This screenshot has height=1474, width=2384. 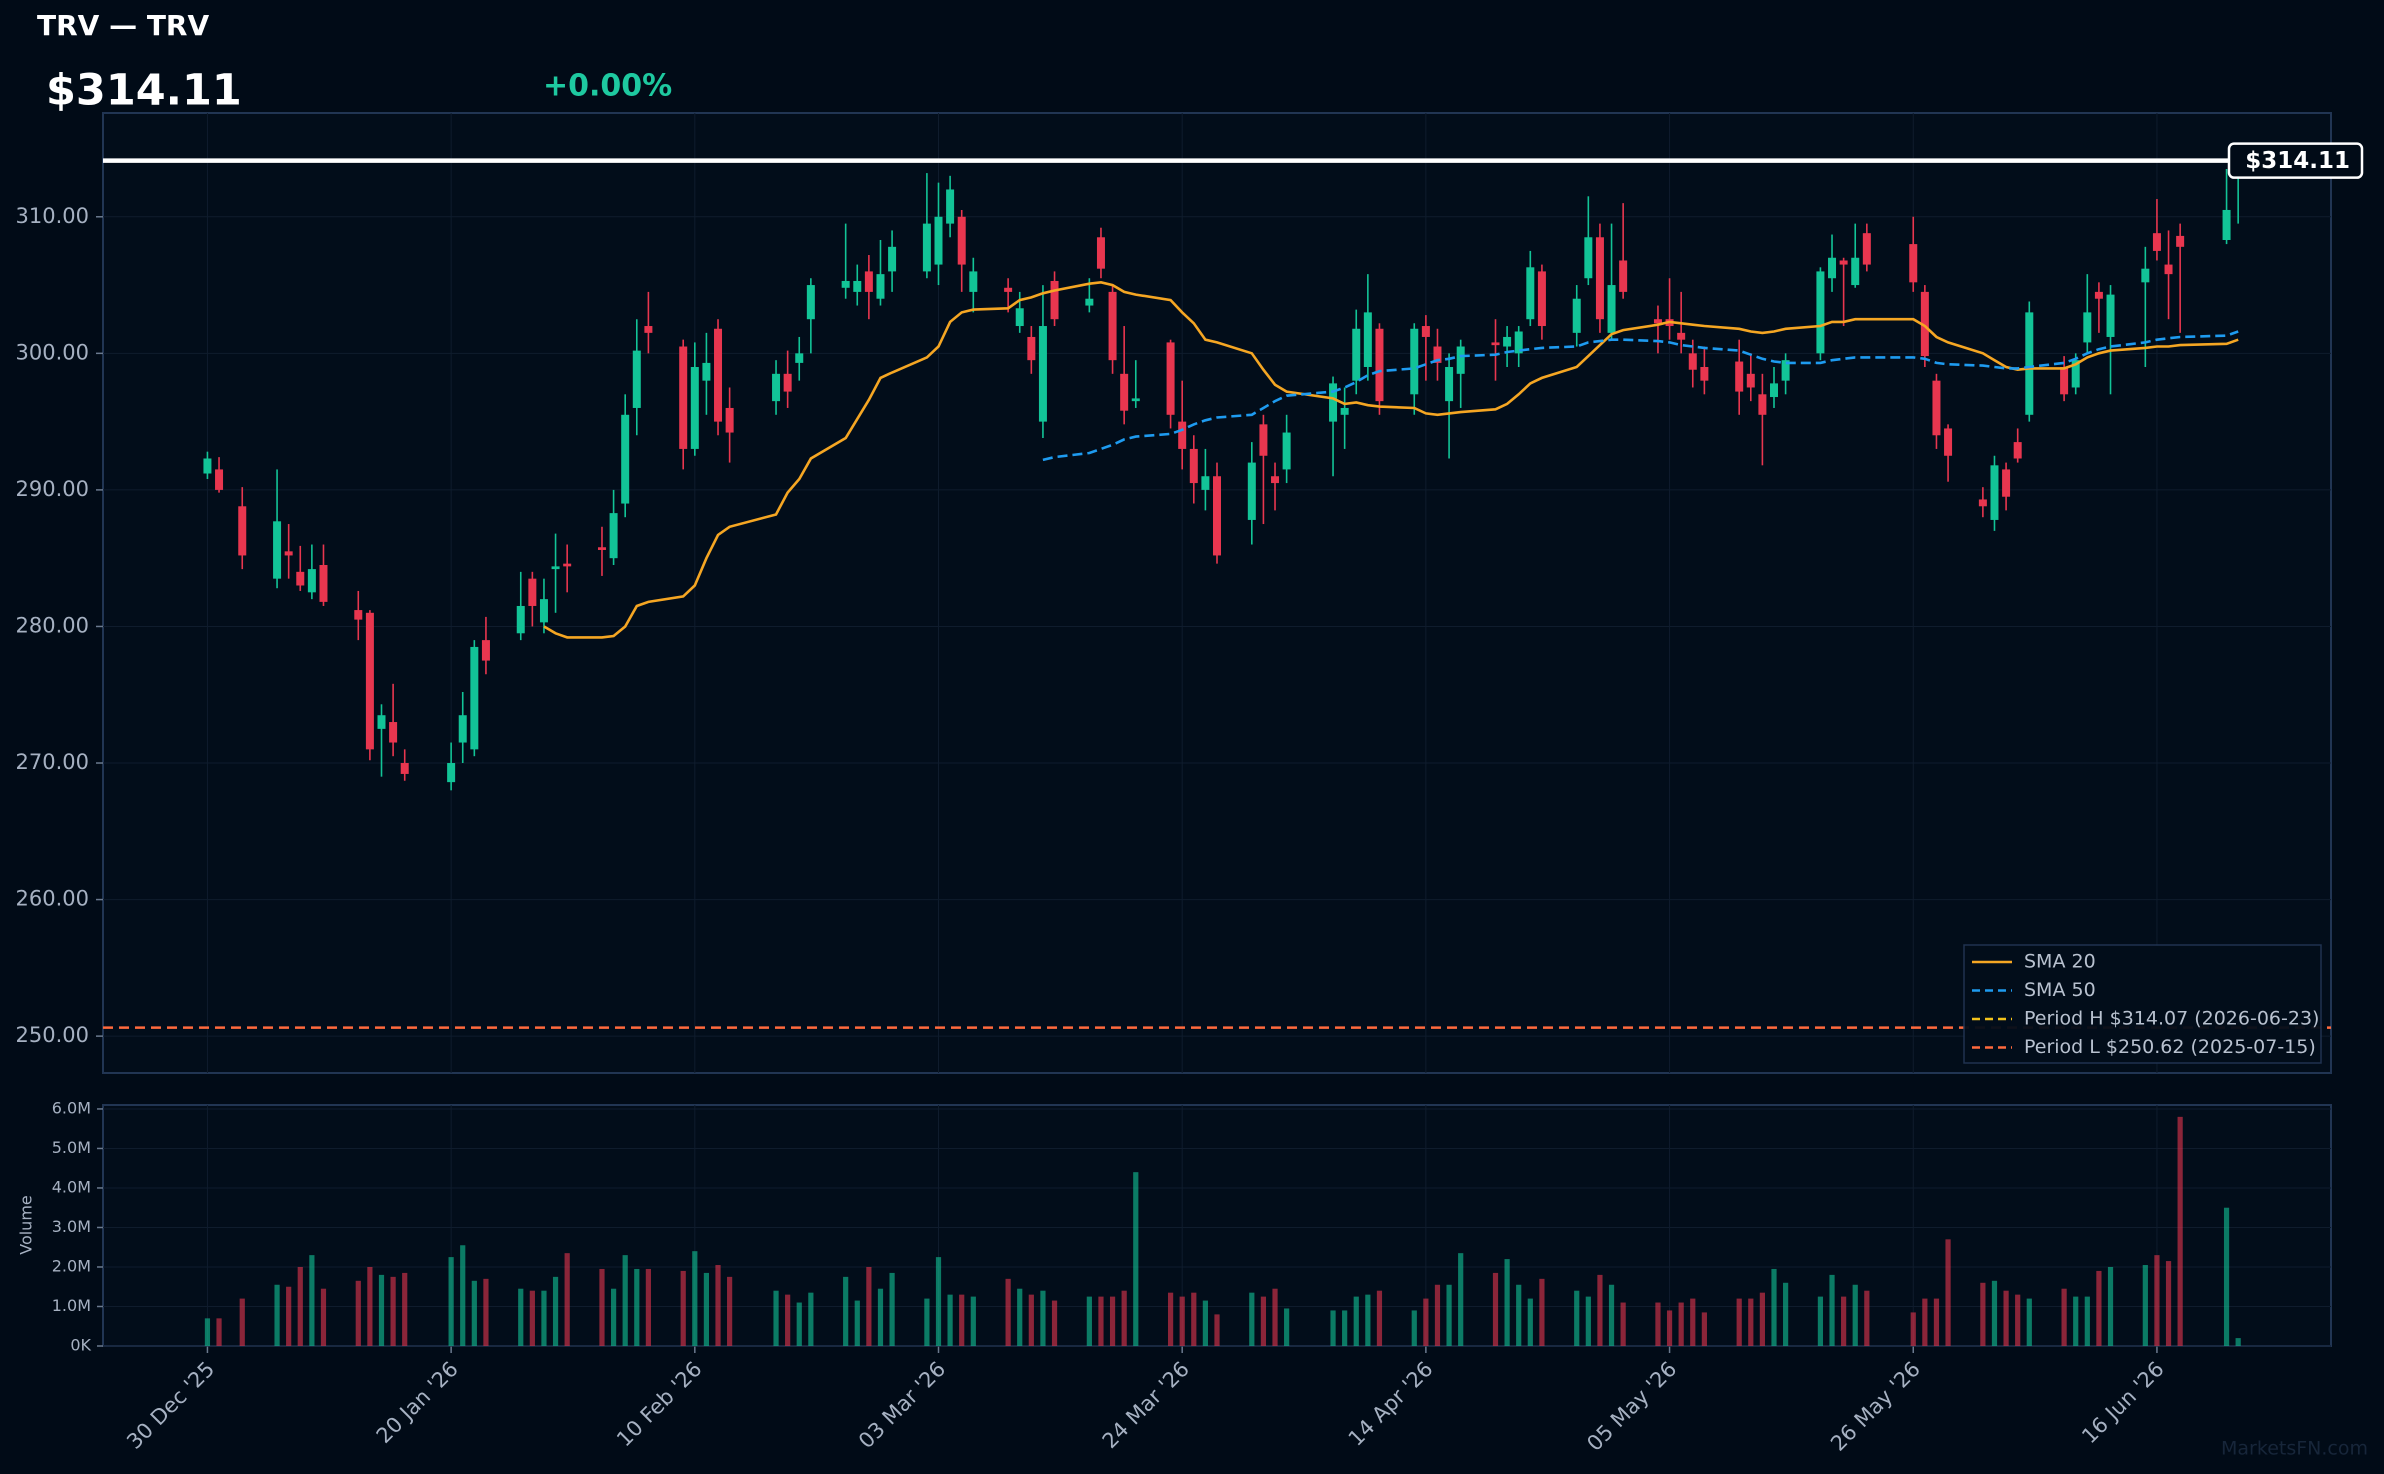 I want to click on volume-y-tick-label: 1.0M, so click(x=71, y=1305).